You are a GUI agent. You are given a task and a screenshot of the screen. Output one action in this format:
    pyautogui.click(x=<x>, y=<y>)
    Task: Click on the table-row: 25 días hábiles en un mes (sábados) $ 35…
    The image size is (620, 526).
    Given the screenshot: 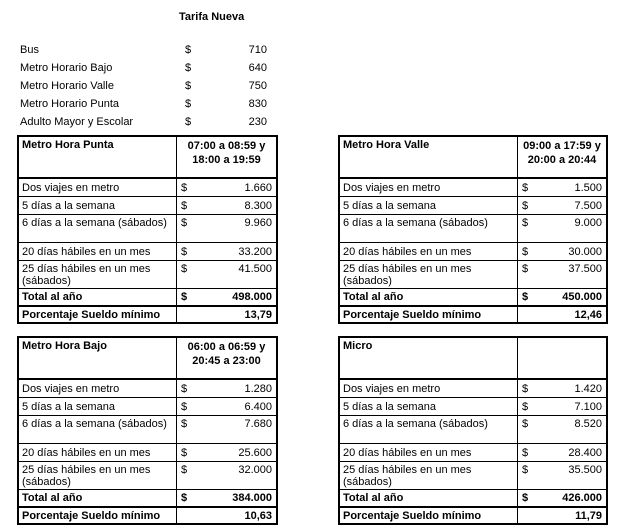 What is the action you would take?
    pyautogui.click(x=473, y=475)
    